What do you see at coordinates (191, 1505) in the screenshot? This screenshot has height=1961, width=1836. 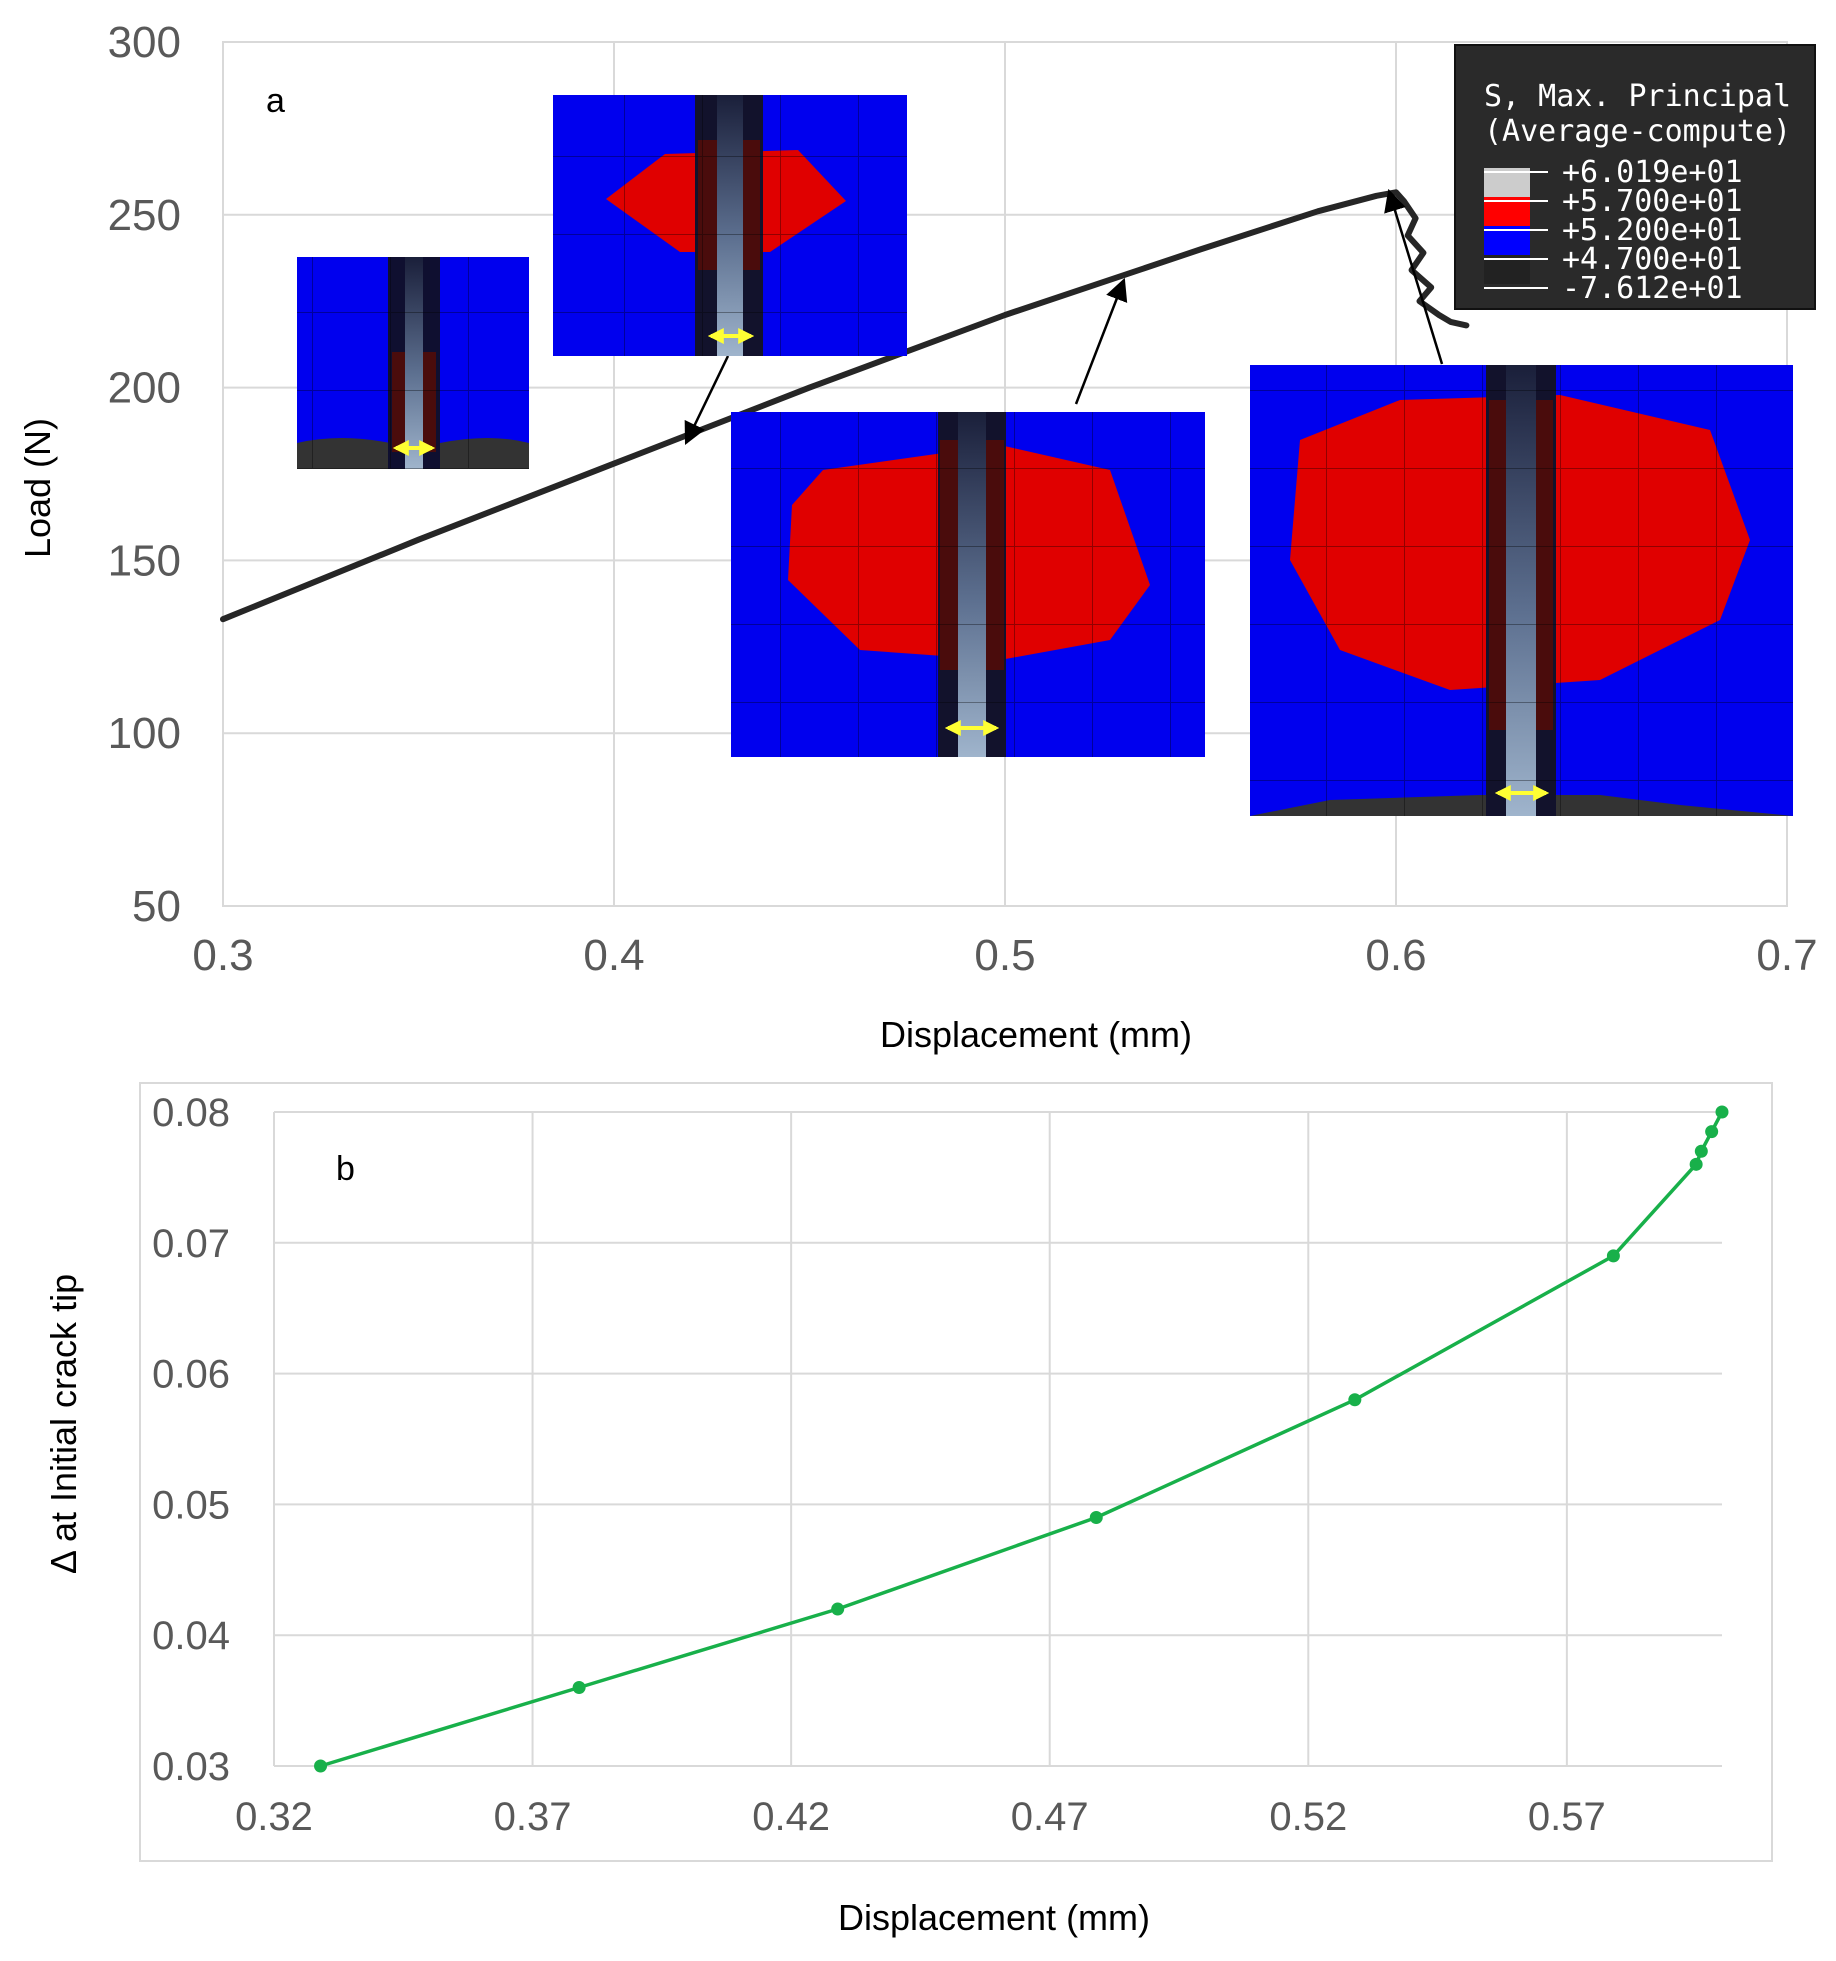 I see `b-y-tick-label: 0.05` at bounding box center [191, 1505].